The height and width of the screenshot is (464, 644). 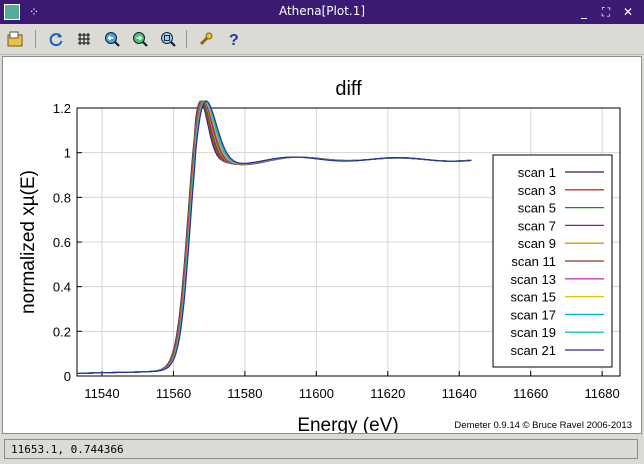 I want to click on legend-label: scan 11, so click(x=533, y=261).